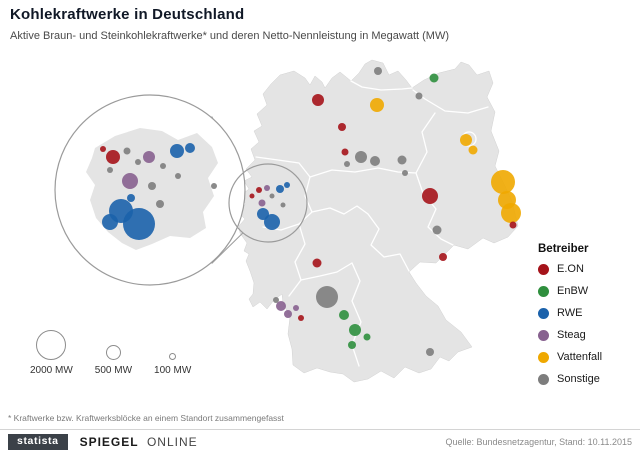 The width and height of the screenshot is (640, 451). What do you see at coordinates (172, 441) in the screenshot?
I see `spiegel-logo-light: ONLINE` at bounding box center [172, 441].